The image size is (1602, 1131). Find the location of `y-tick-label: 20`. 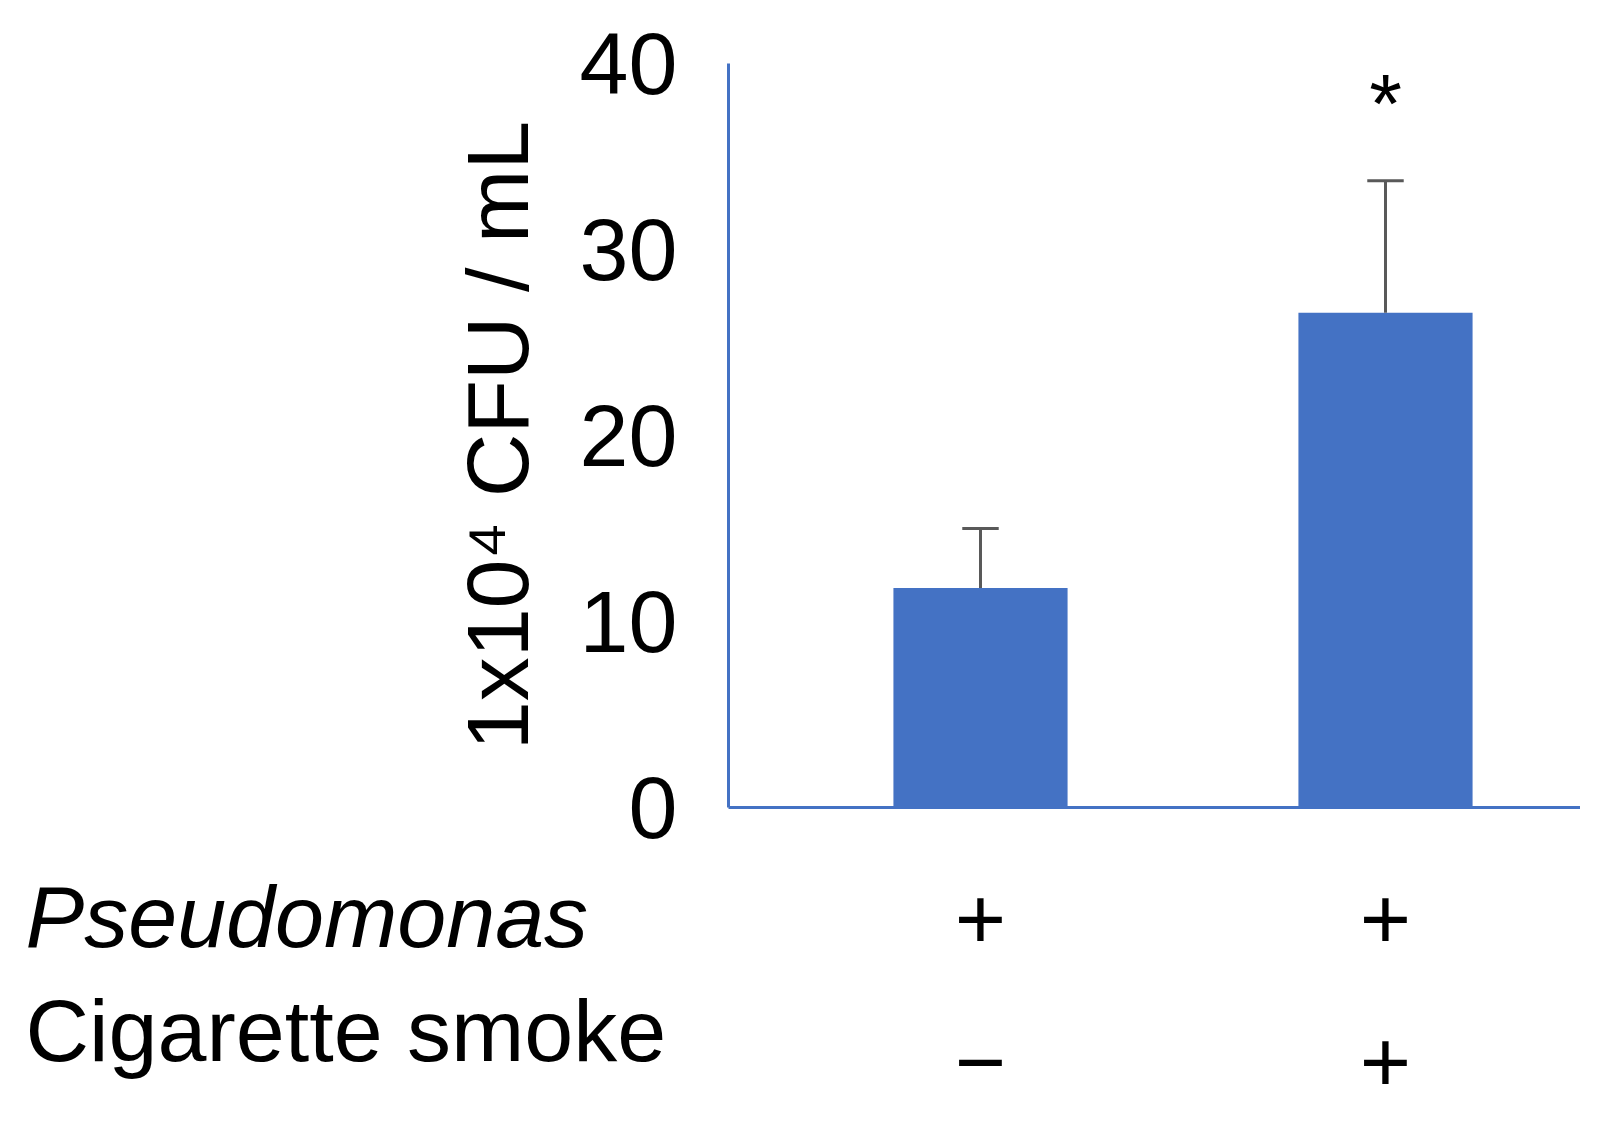

y-tick-label: 20 is located at coordinates (628, 435).